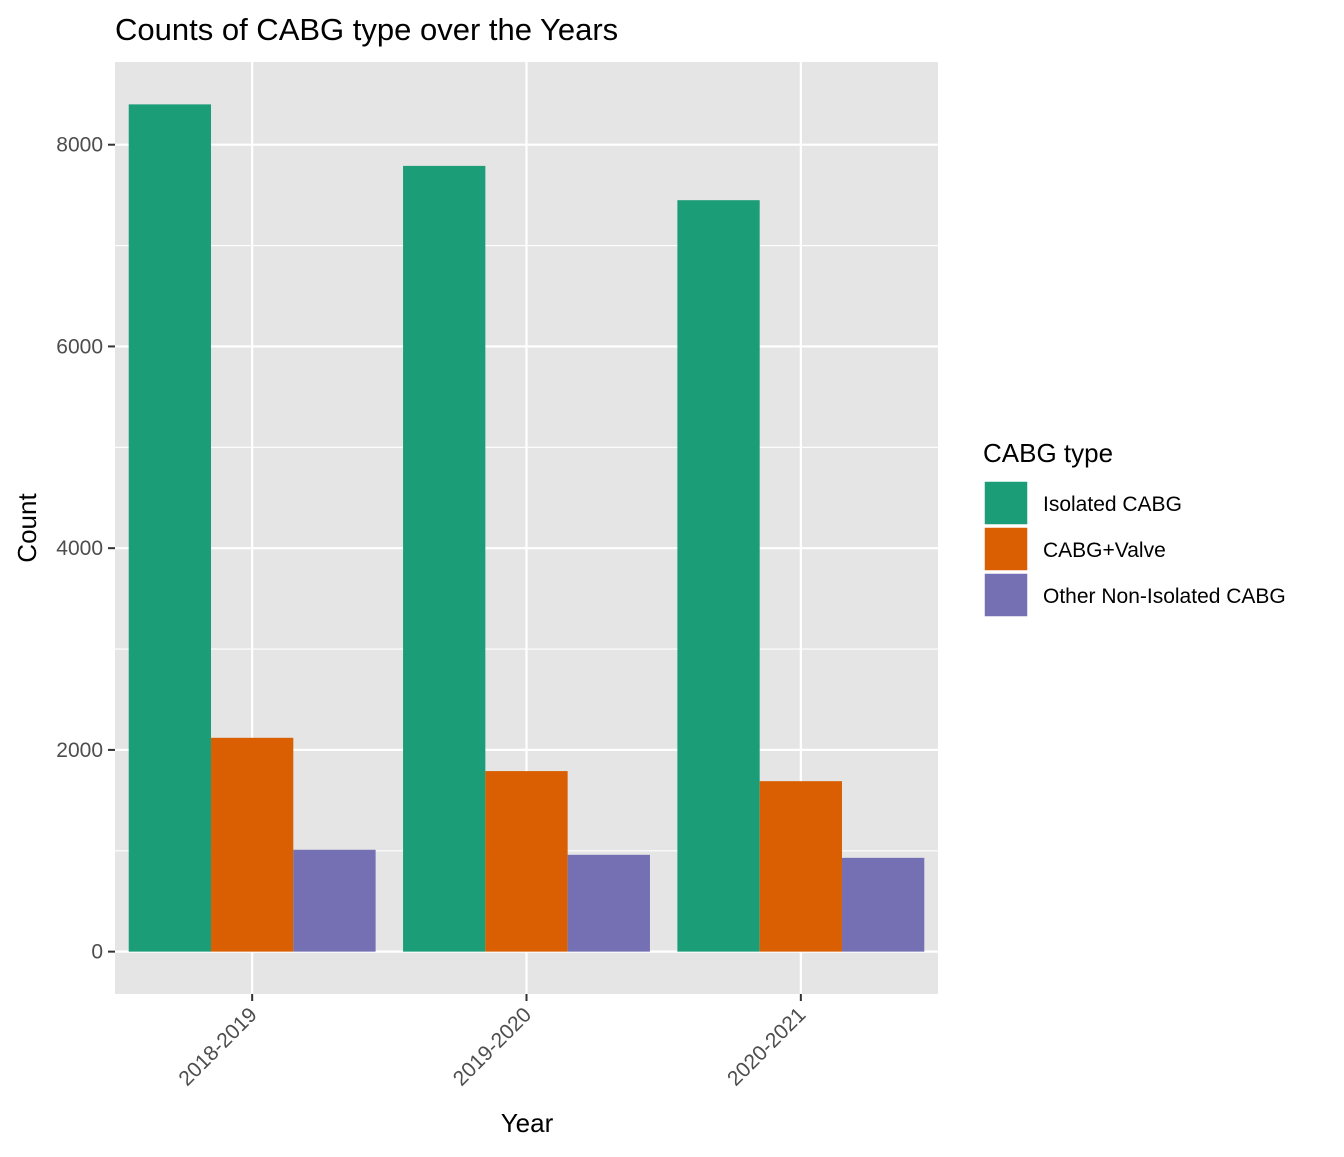 This screenshot has width=1344, height=1157. I want to click on y-tick-label: 0, so click(97, 952).